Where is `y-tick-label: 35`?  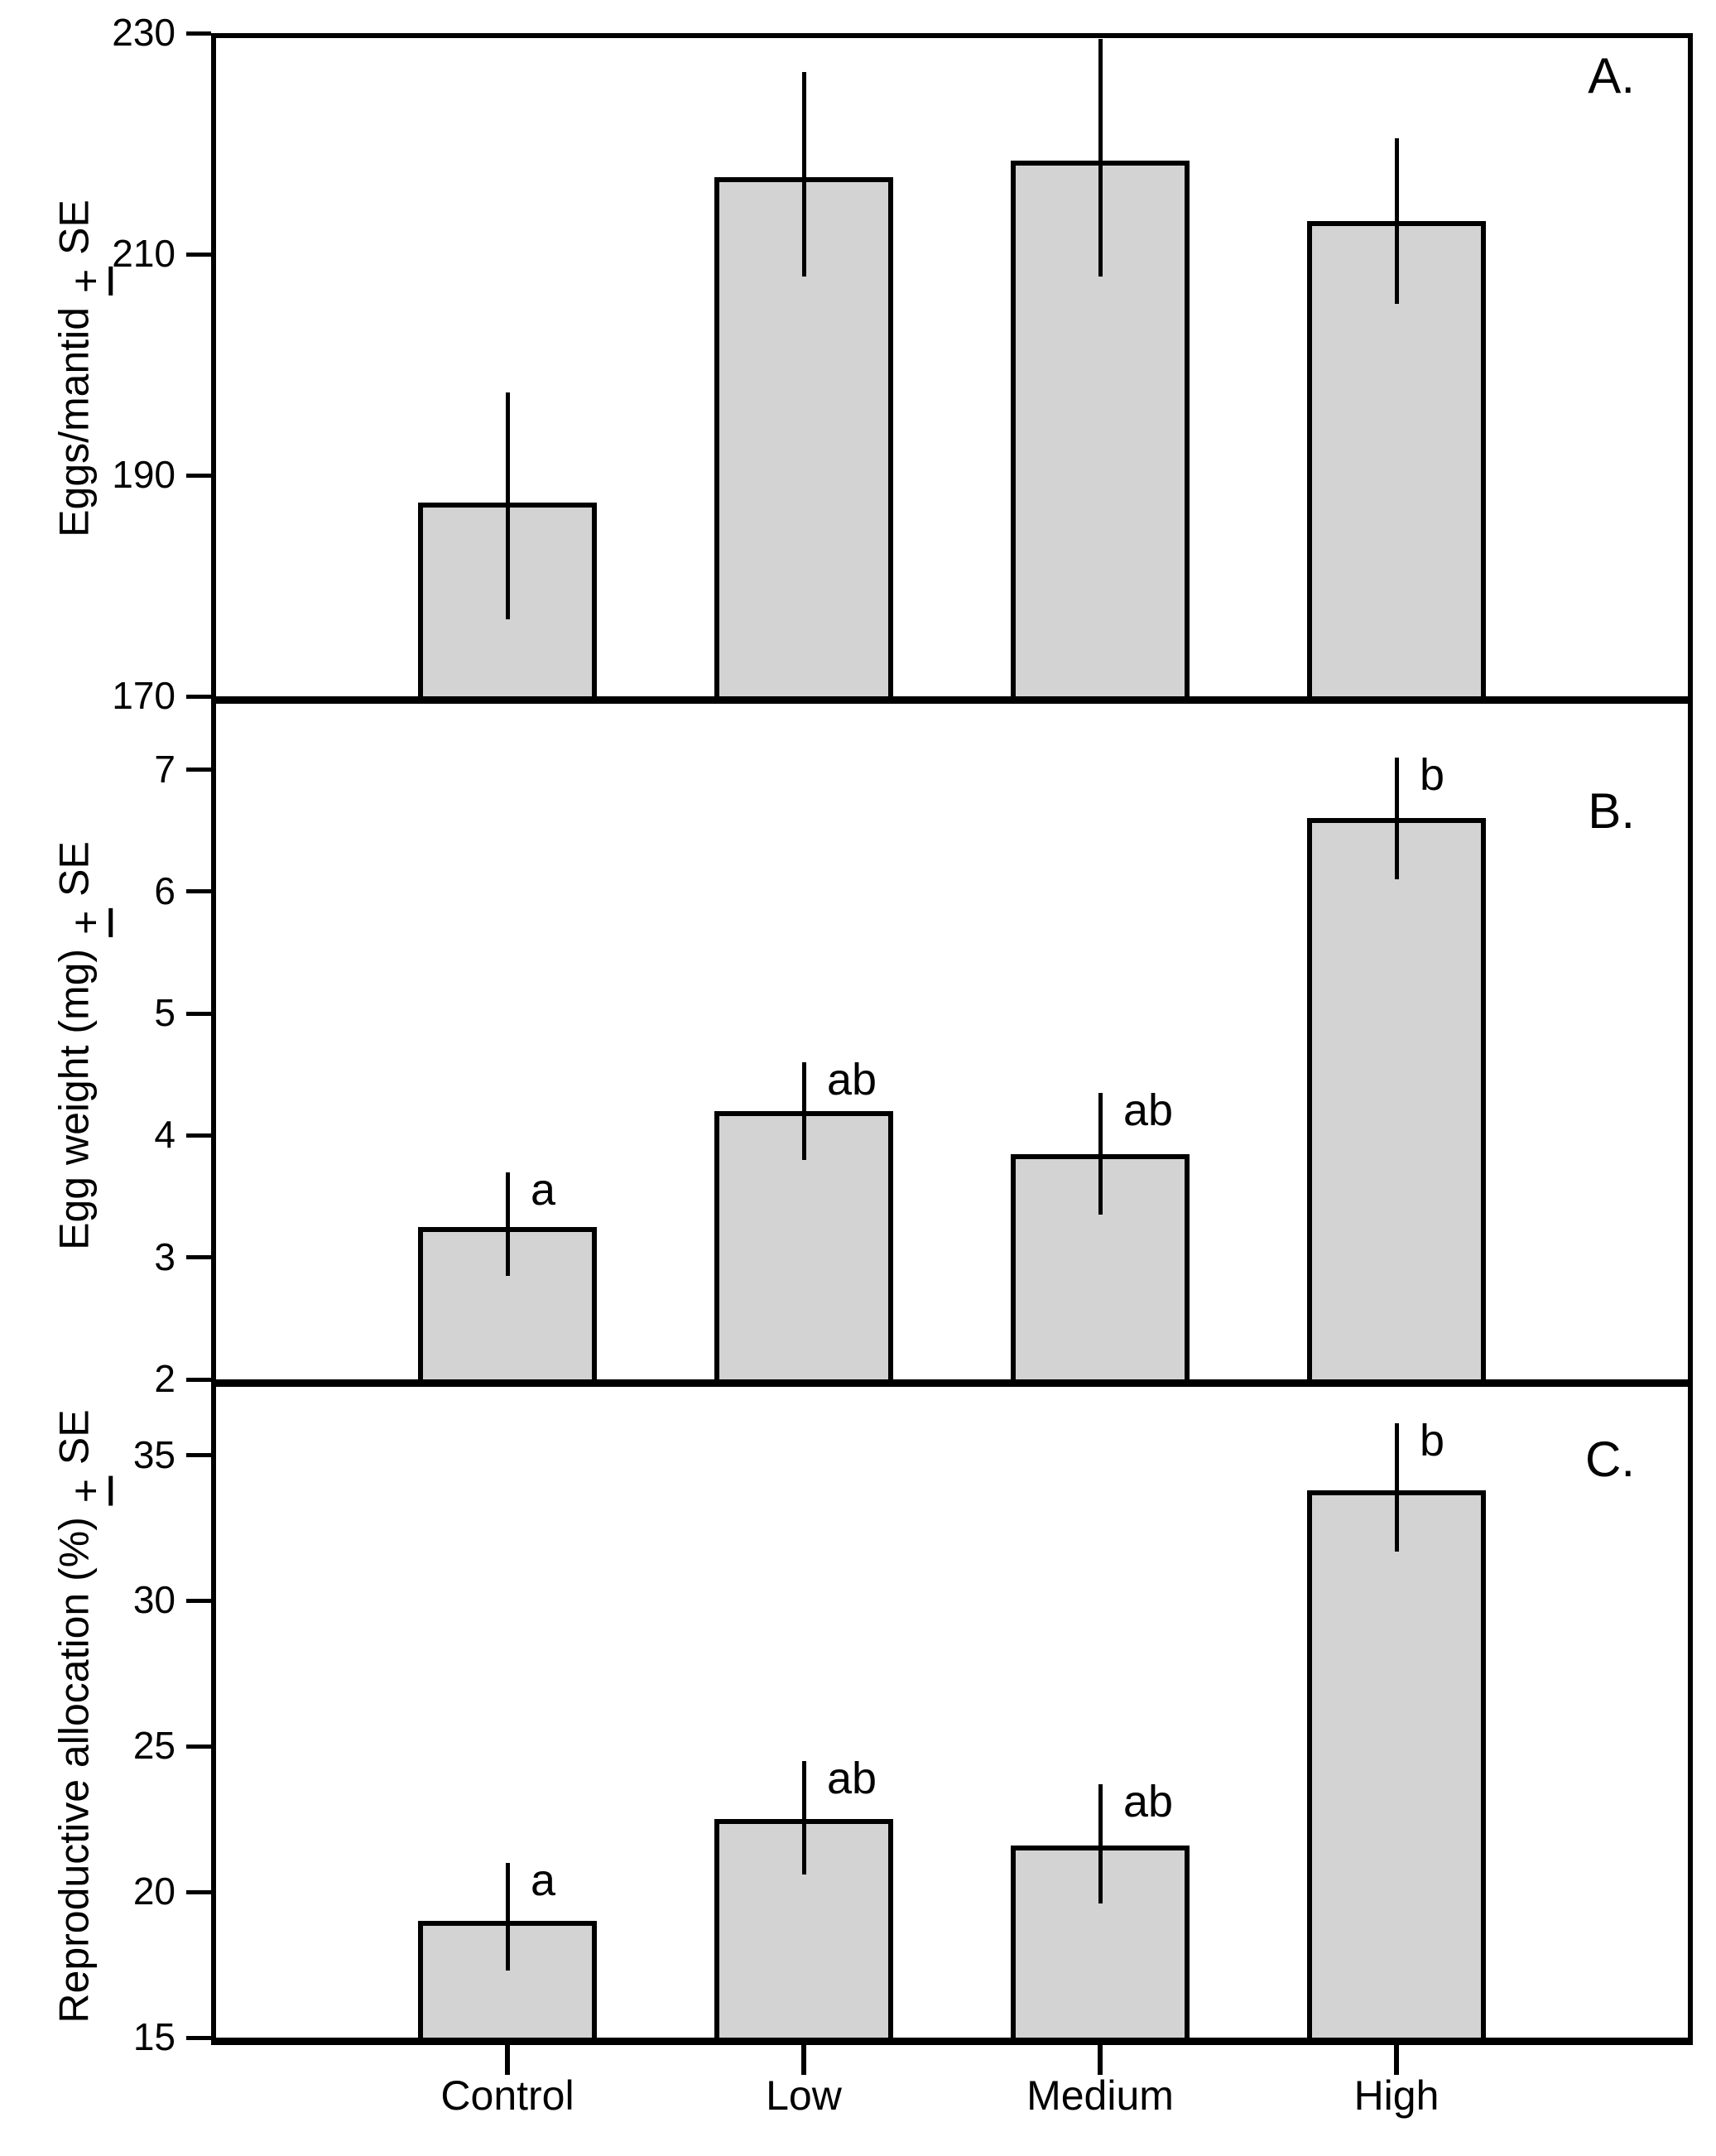
y-tick-label: 35 is located at coordinates (153, 1454).